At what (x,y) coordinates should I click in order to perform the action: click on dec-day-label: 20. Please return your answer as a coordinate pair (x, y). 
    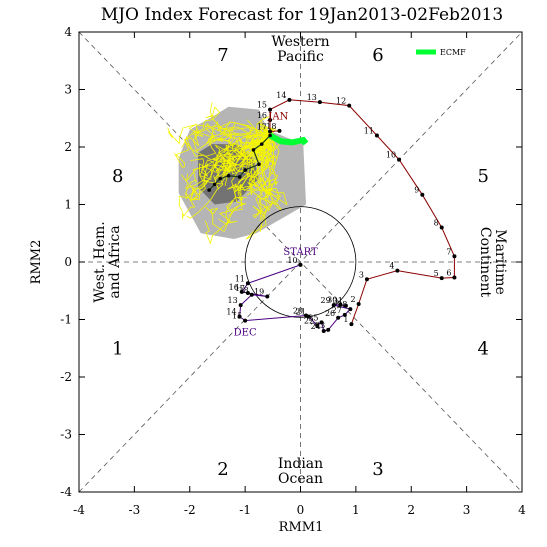
    Looking at the image, I should click on (298, 310).